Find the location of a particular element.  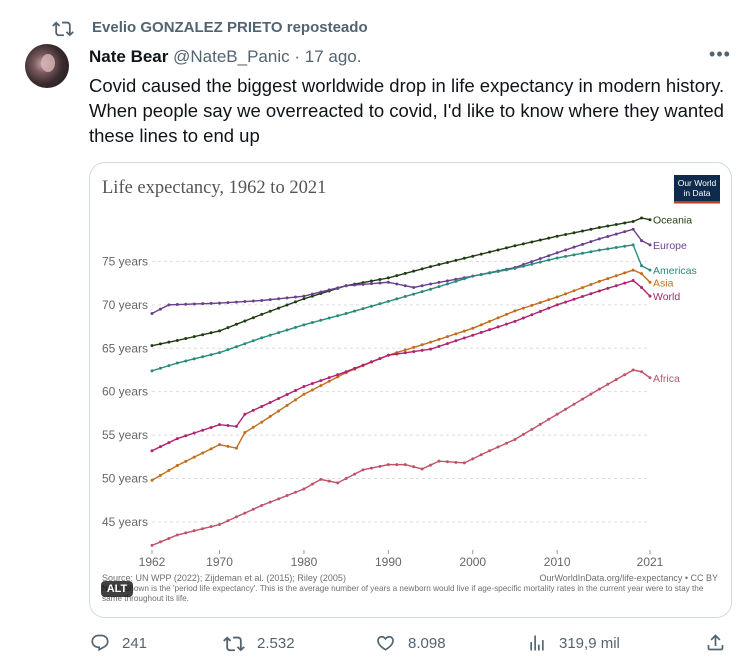

action-bar: 241 2.532 8.098 319,9 mil is located at coordinates (376, 645).